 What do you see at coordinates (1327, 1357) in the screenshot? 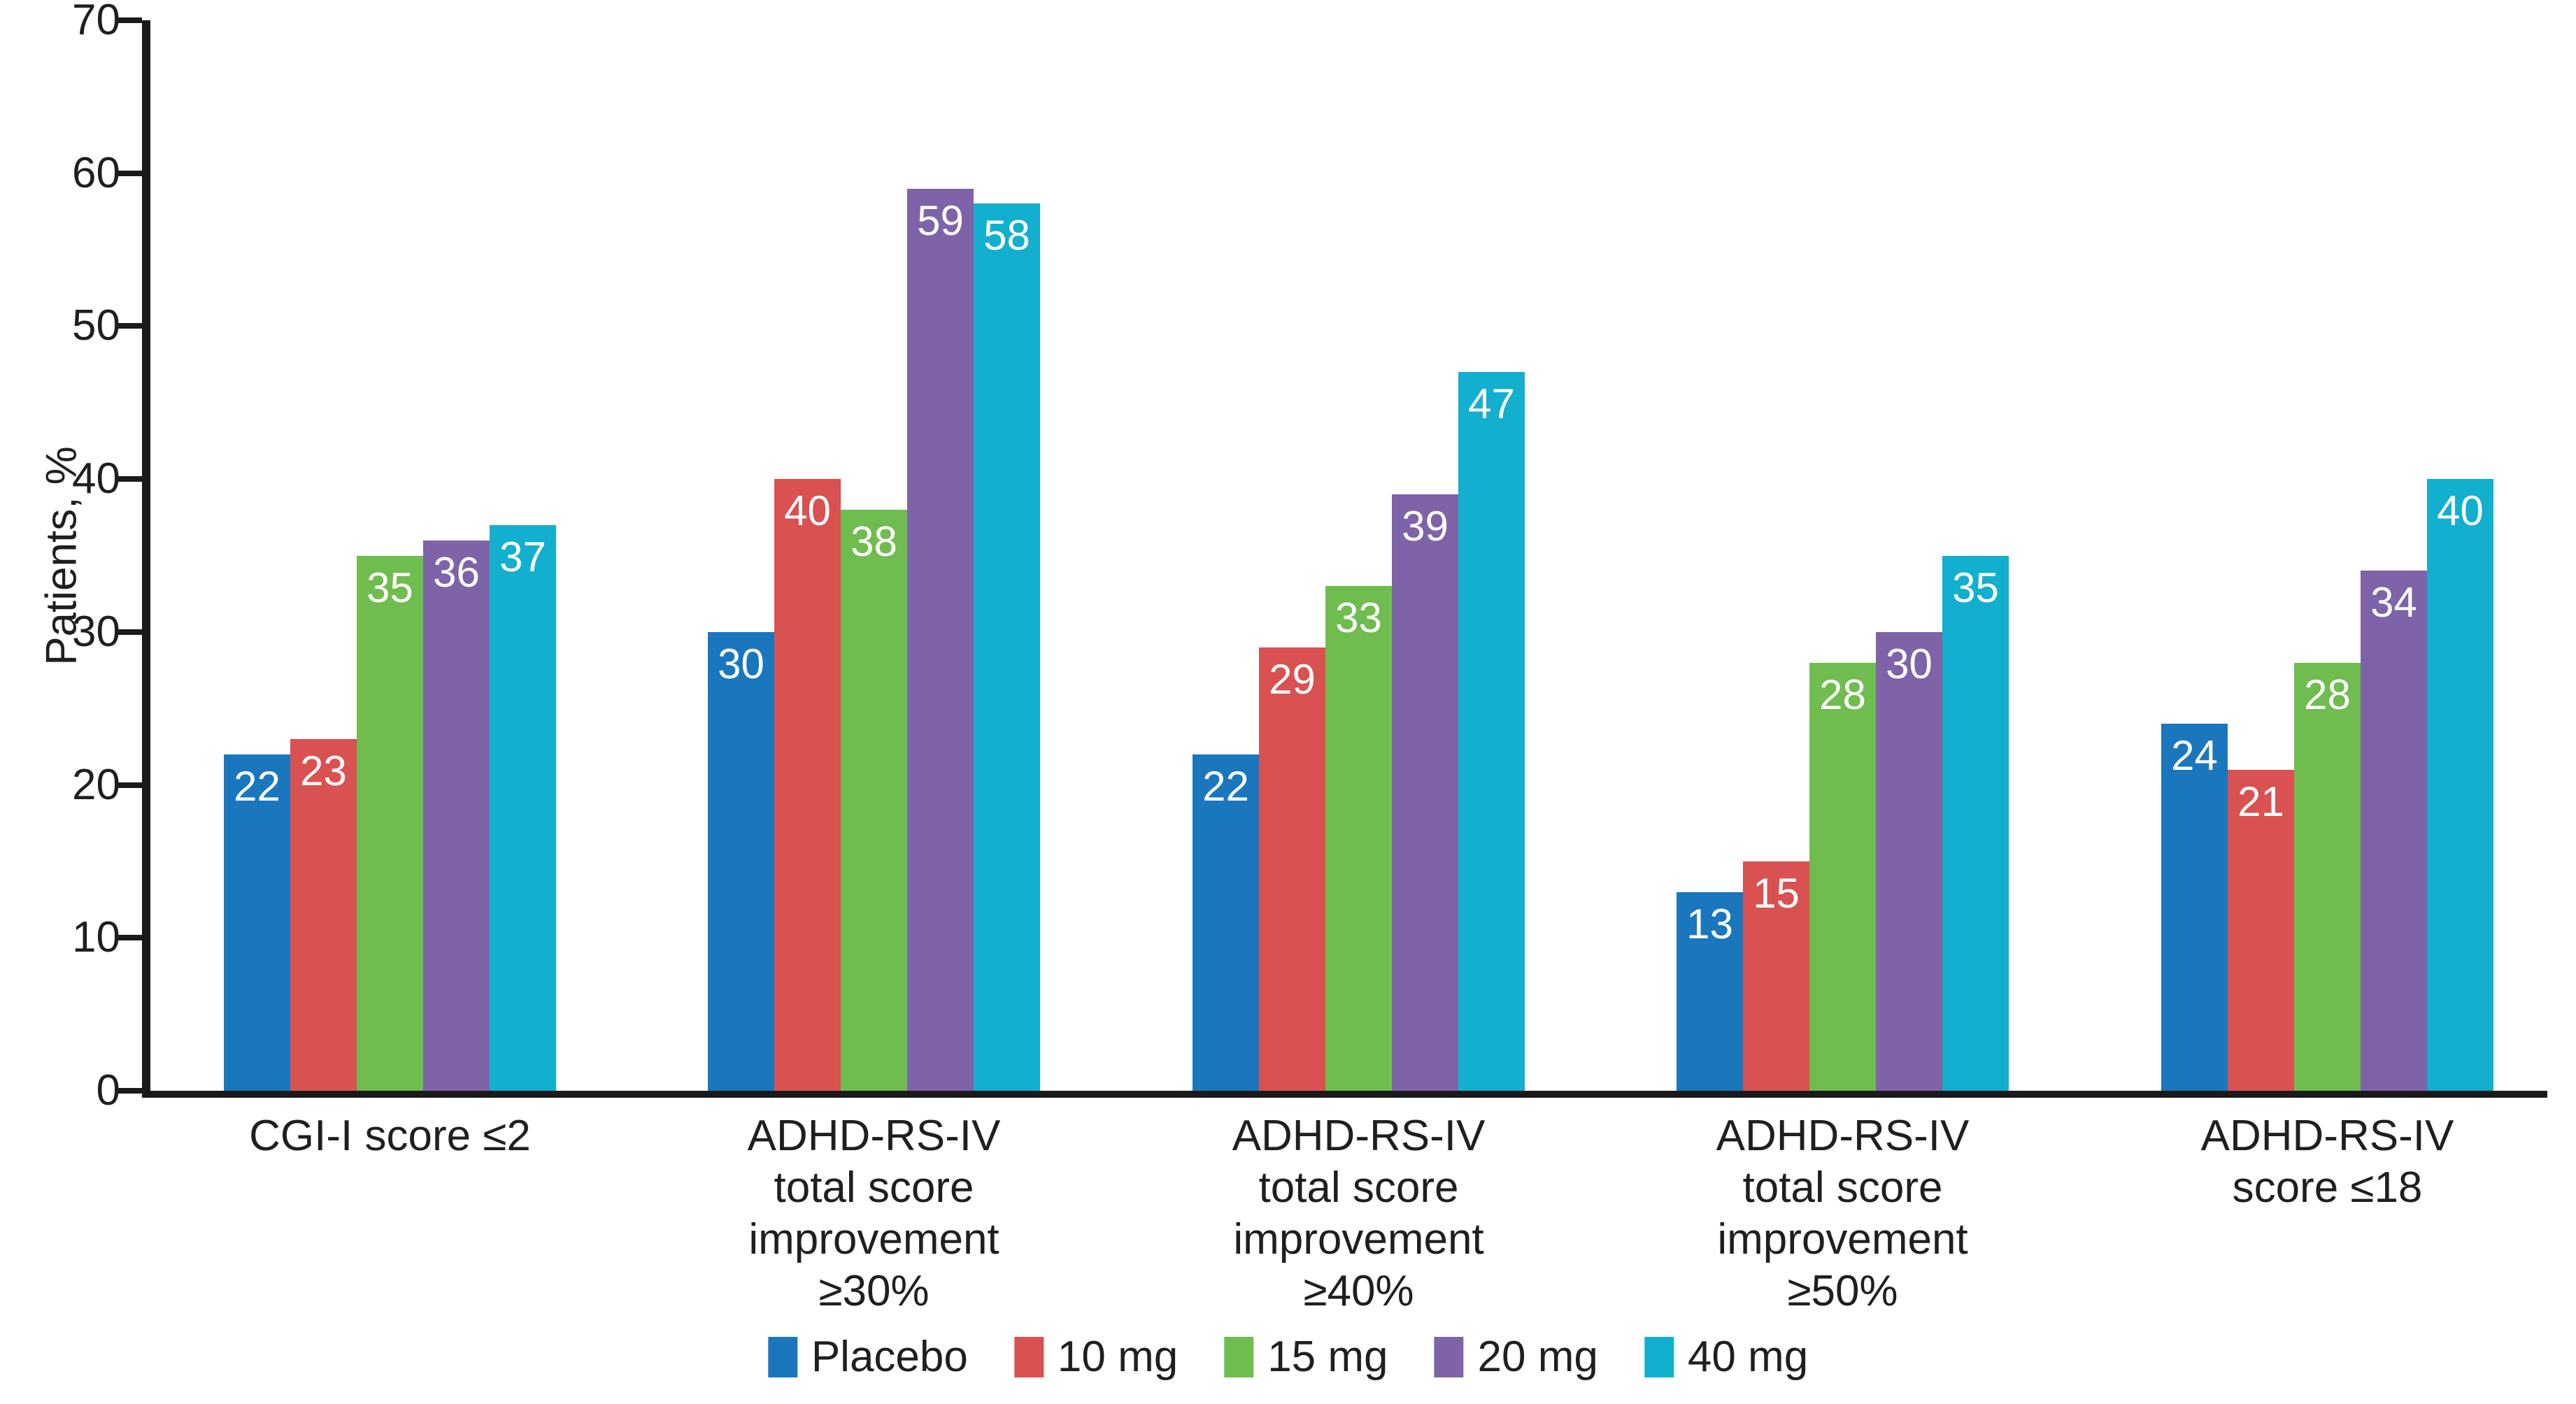
I see `legend-label: 15 mg` at bounding box center [1327, 1357].